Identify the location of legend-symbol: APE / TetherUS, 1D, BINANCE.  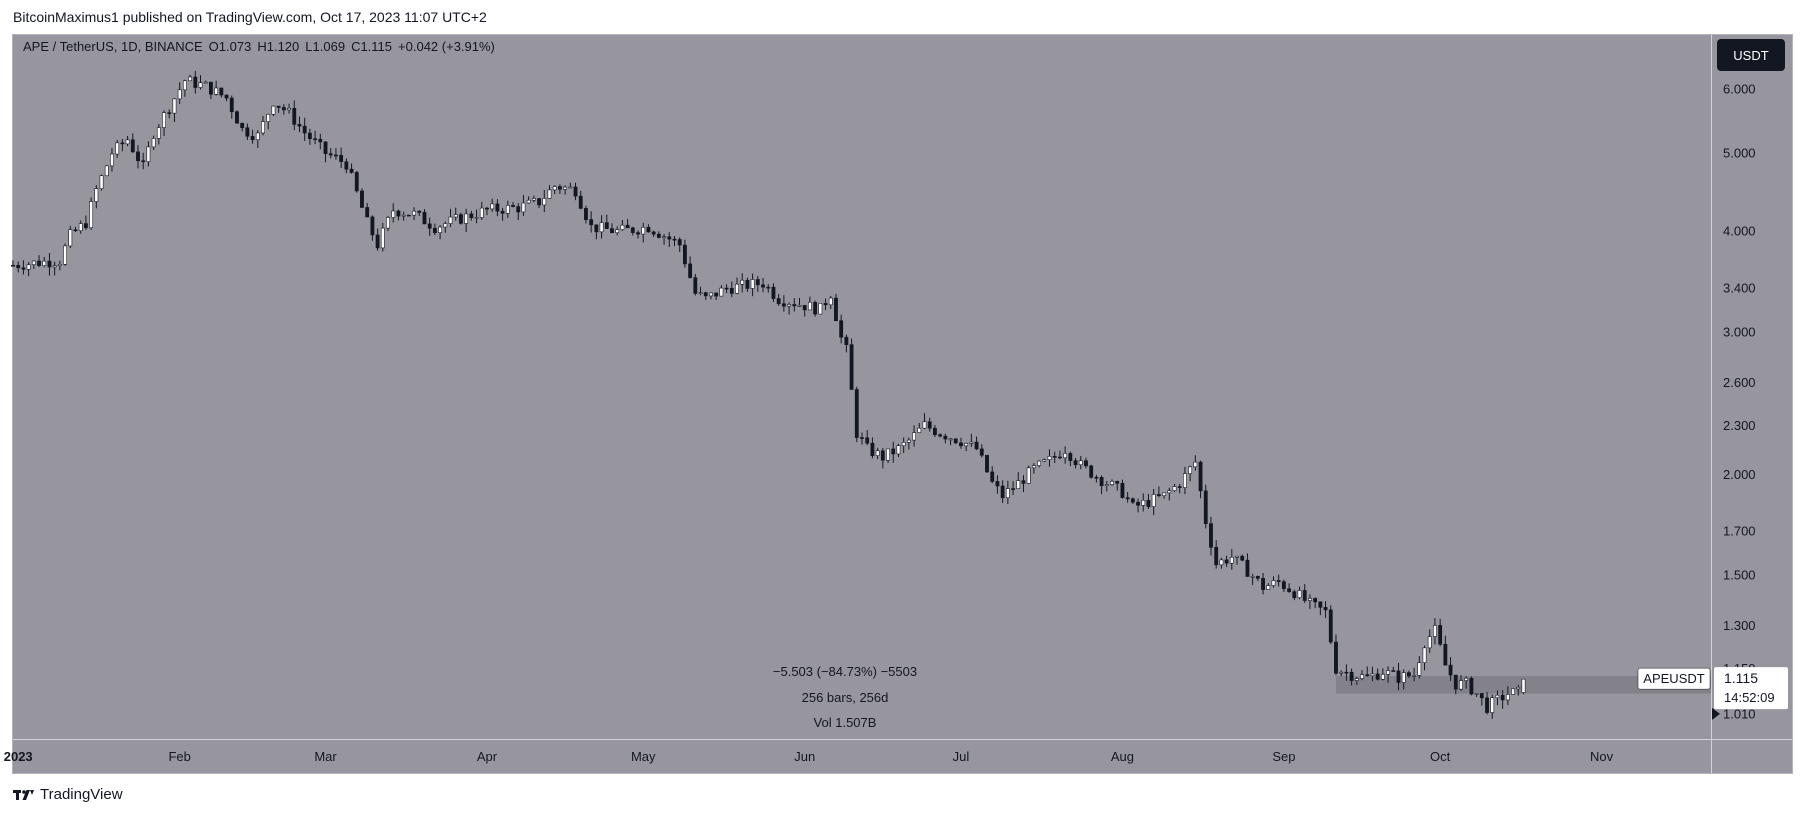
(113, 46).